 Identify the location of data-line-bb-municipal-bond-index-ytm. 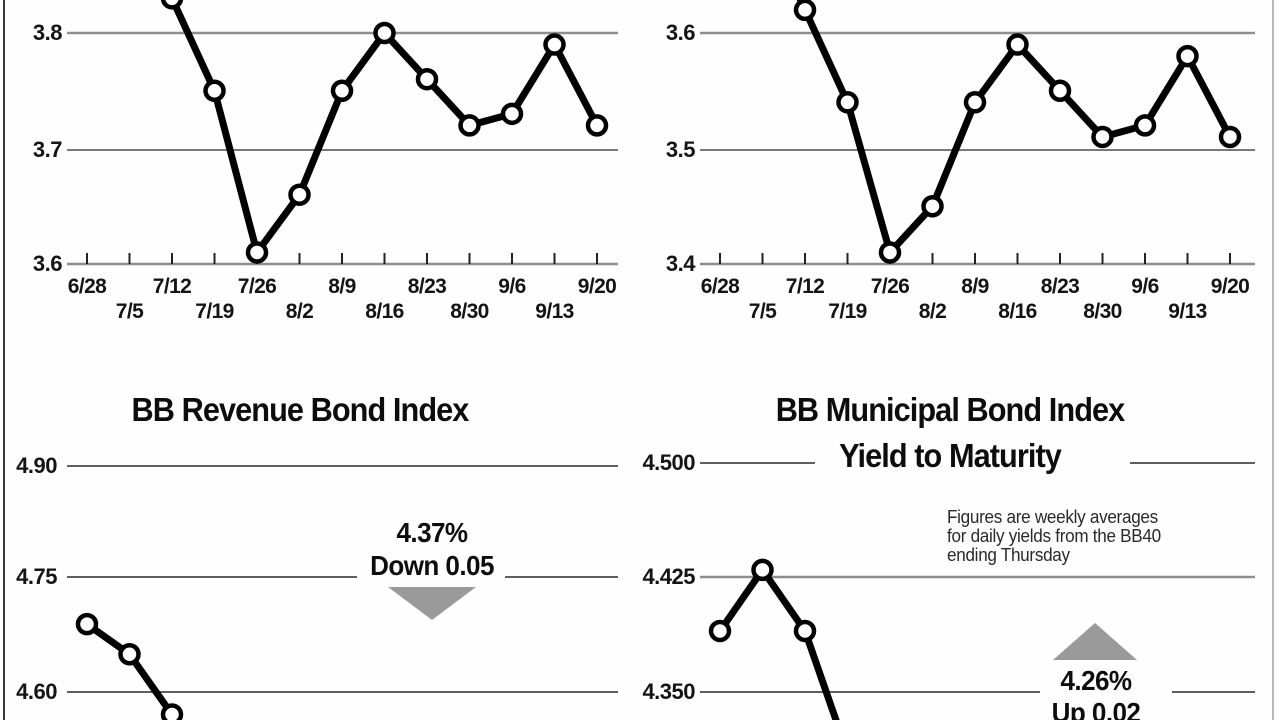
(778, 643).